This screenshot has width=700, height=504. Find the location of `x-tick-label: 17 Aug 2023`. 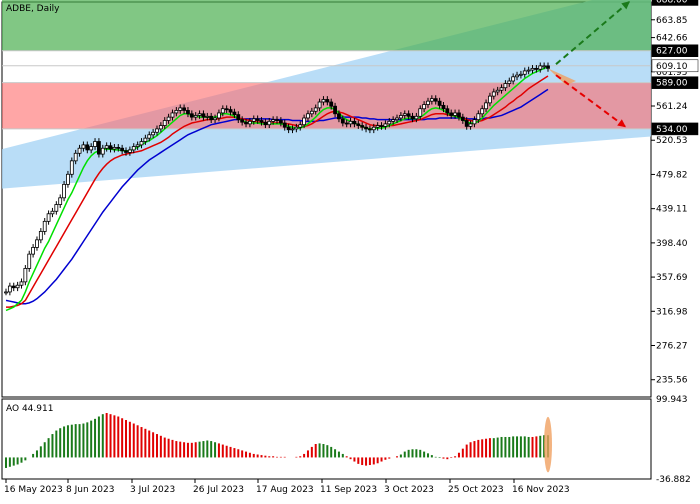

x-tick-label: 17 Aug 2023 is located at coordinates (285, 490).